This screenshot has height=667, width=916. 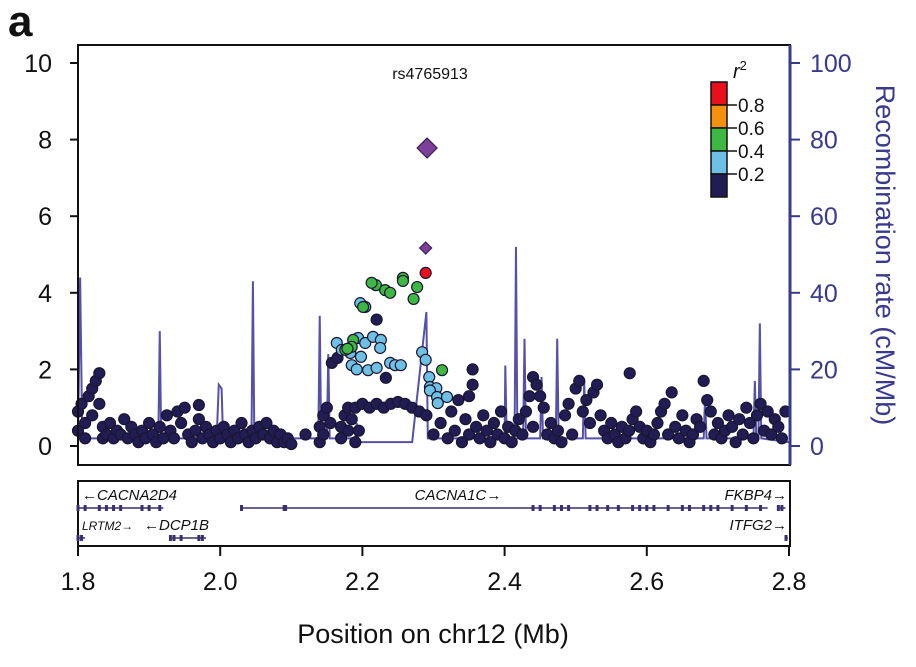 I want to click on y-right-tick-label: 80, so click(x=824, y=141).